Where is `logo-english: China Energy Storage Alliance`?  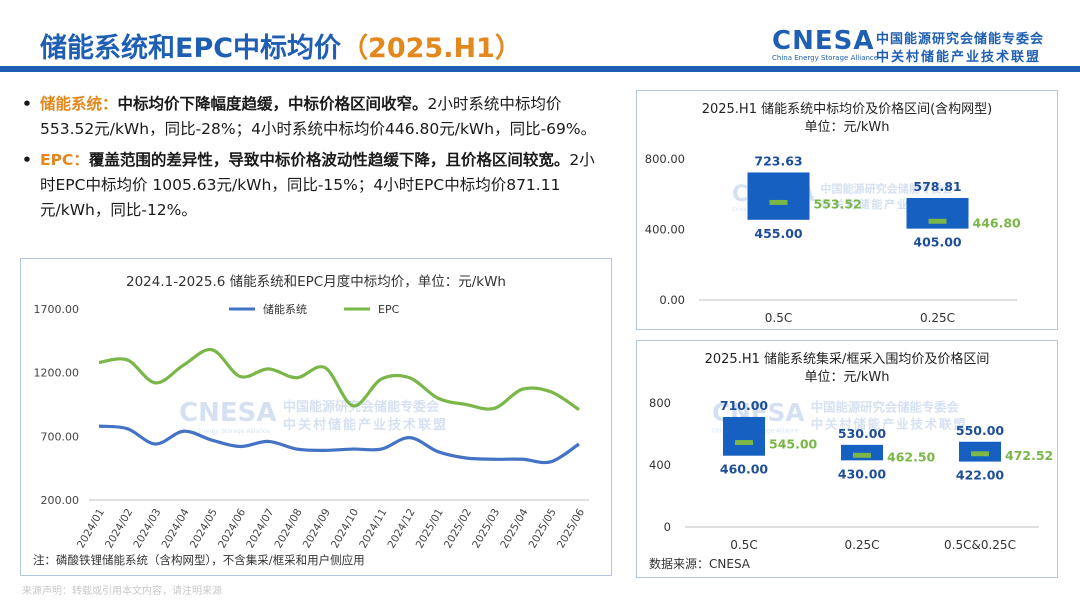 logo-english: China Energy Storage Alliance is located at coordinates (825, 58).